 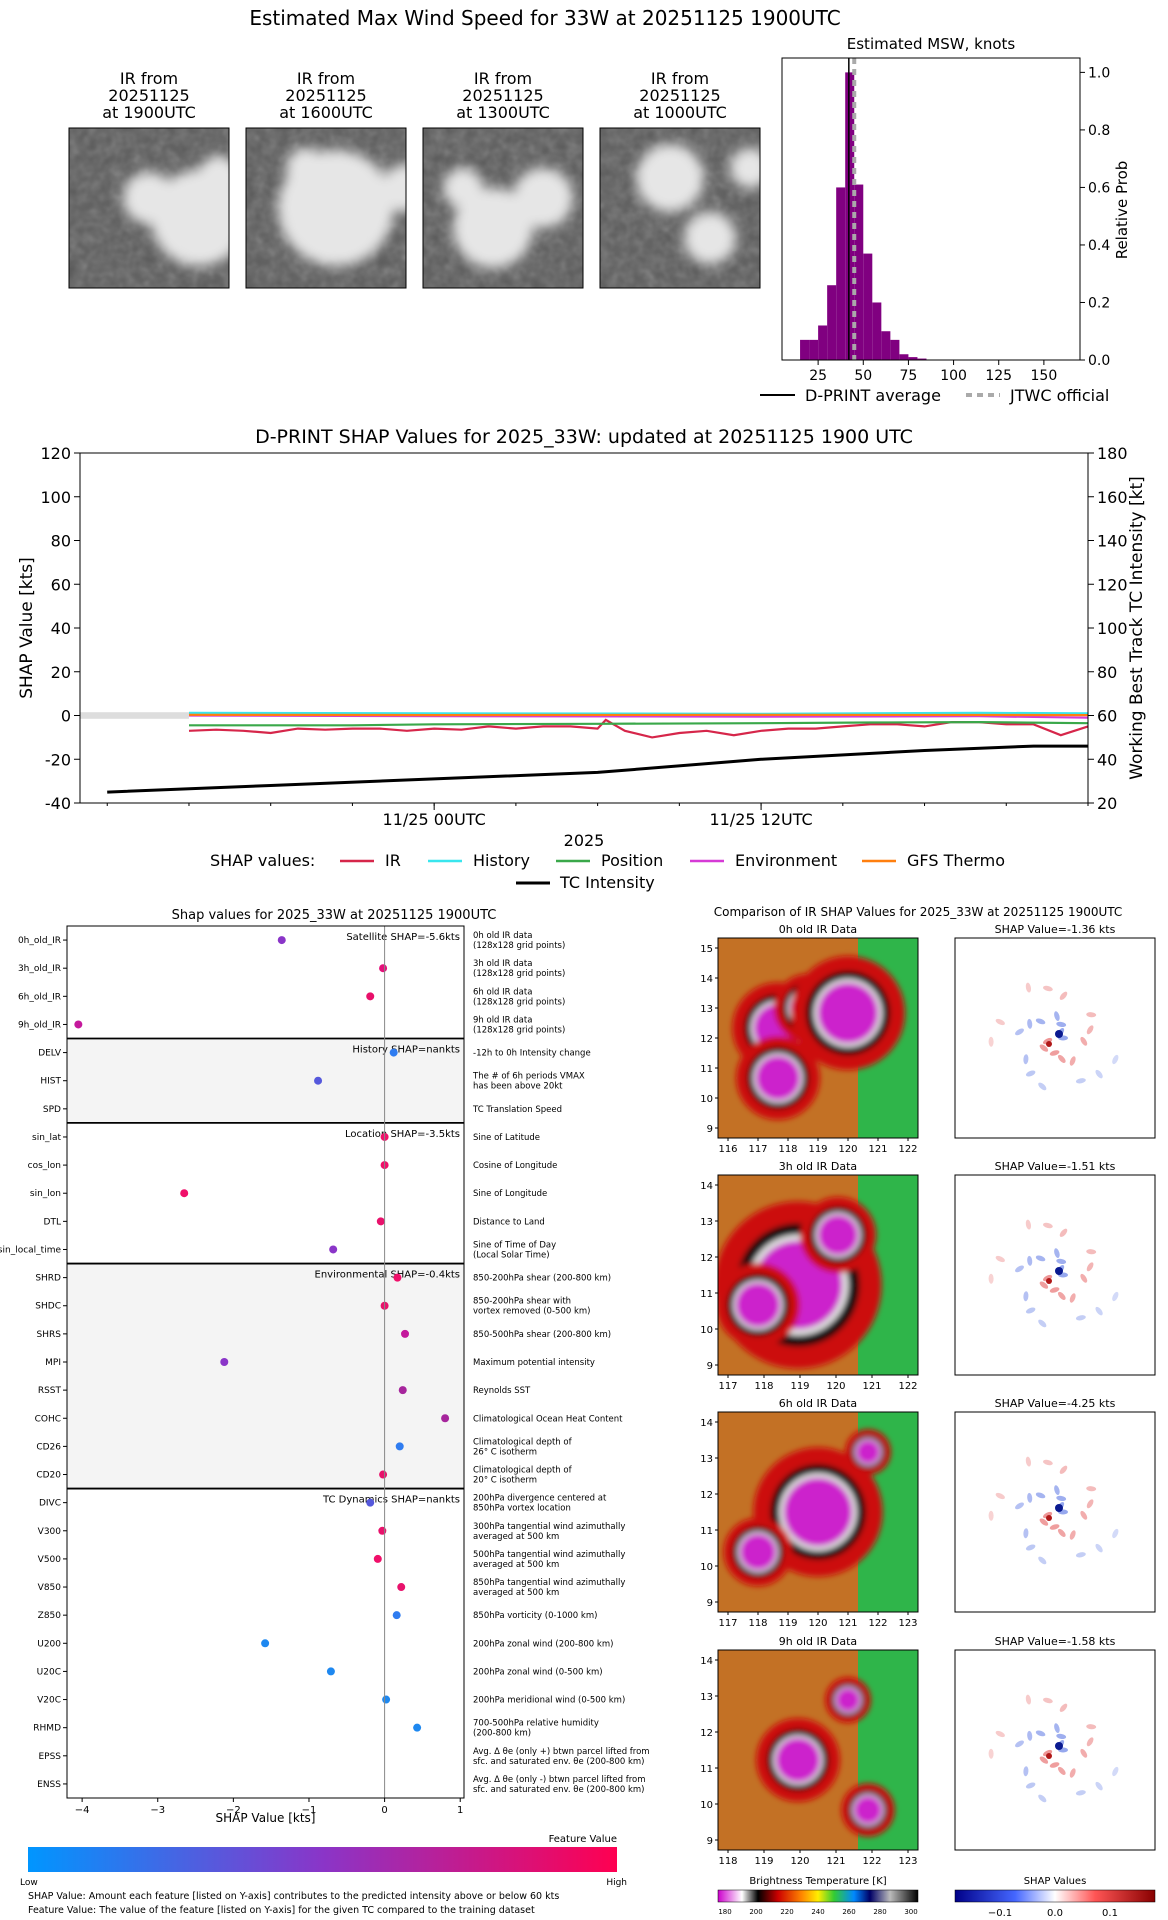 What do you see at coordinates (55, 453) in the screenshot?
I see `y-tick-label: 120` at bounding box center [55, 453].